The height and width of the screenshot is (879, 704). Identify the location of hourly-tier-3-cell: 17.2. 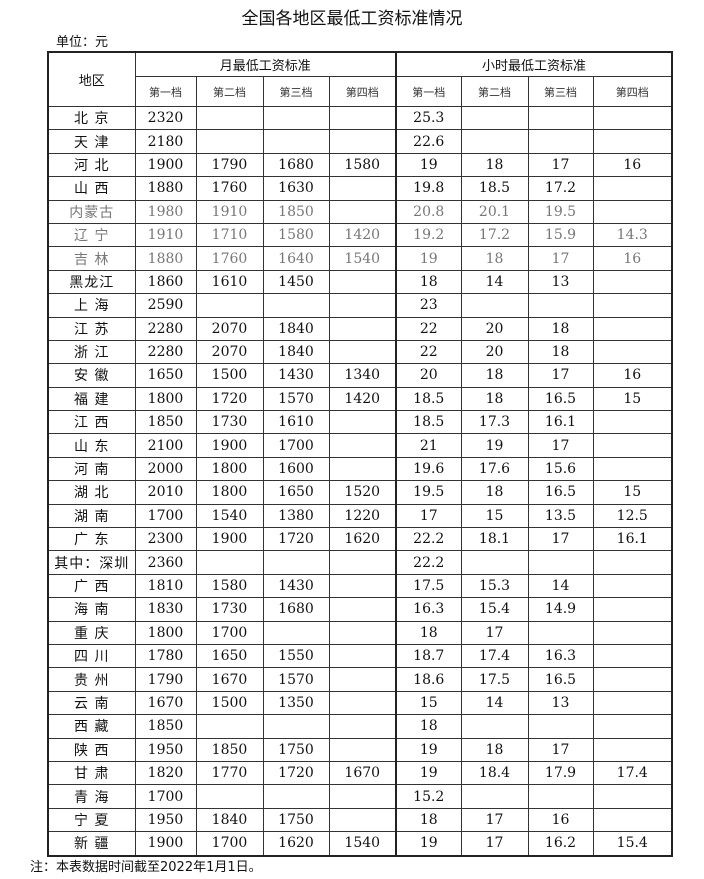
(560, 188).